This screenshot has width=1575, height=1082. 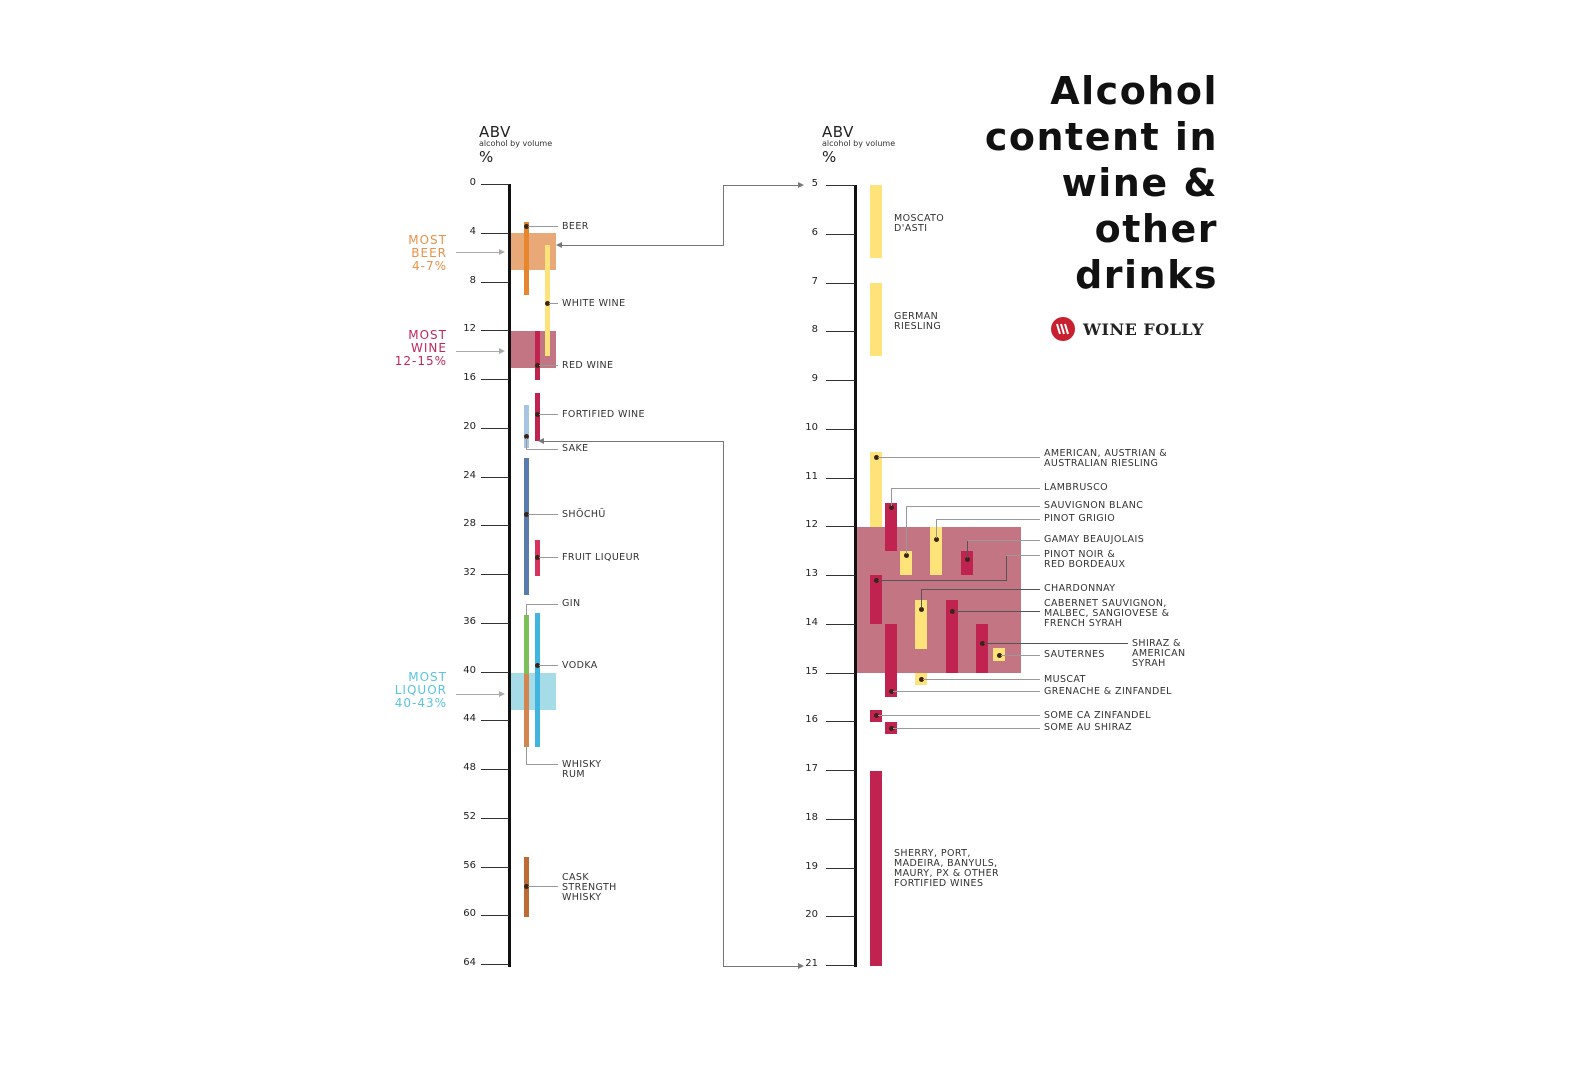 What do you see at coordinates (420, 703) in the screenshot?
I see `callout-line: 40-43%` at bounding box center [420, 703].